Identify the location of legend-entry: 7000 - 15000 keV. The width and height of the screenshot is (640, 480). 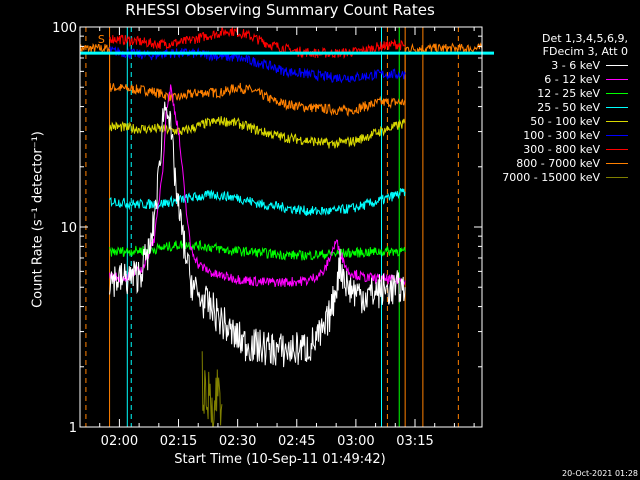
(548, 177).